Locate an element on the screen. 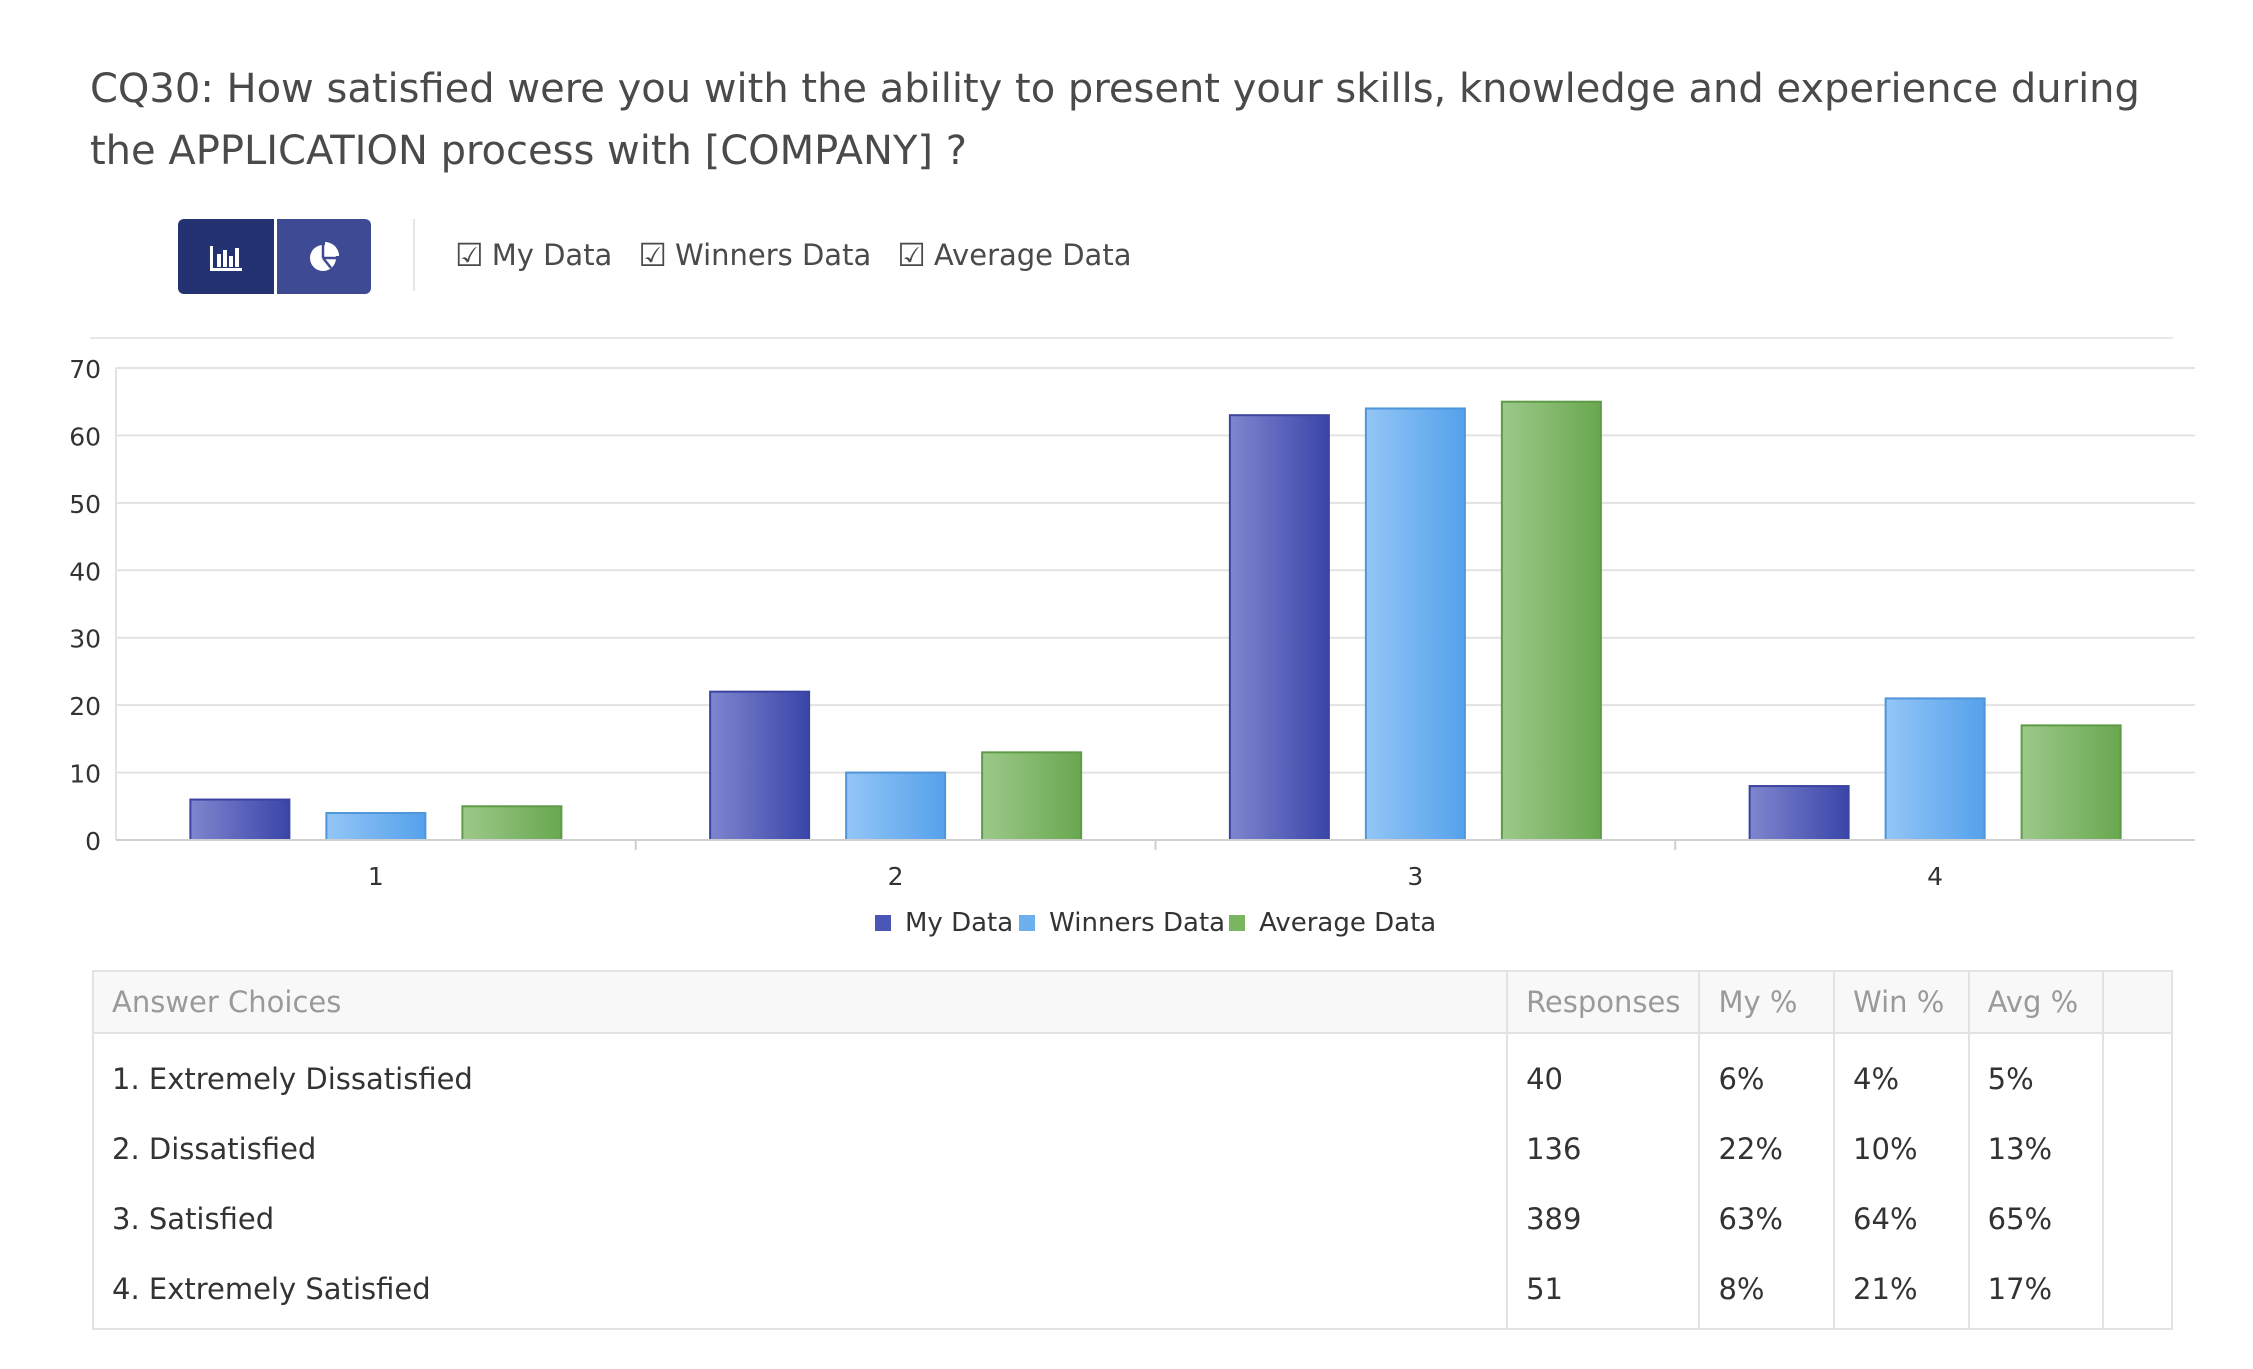 Image resolution: width=2253 pixels, height=1369 pixels. answer-choice-cell: 2. Dissatisfied is located at coordinates (801, 1149).